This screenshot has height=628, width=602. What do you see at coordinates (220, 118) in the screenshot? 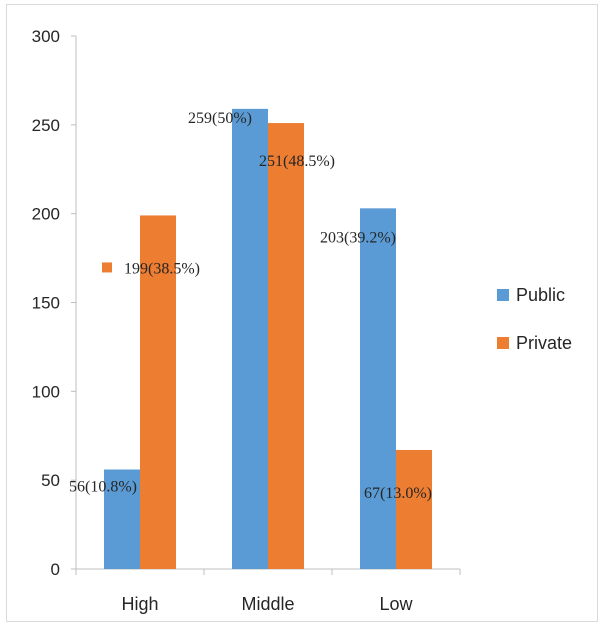
I see `data-label-public: 259(50%)` at bounding box center [220, 118].